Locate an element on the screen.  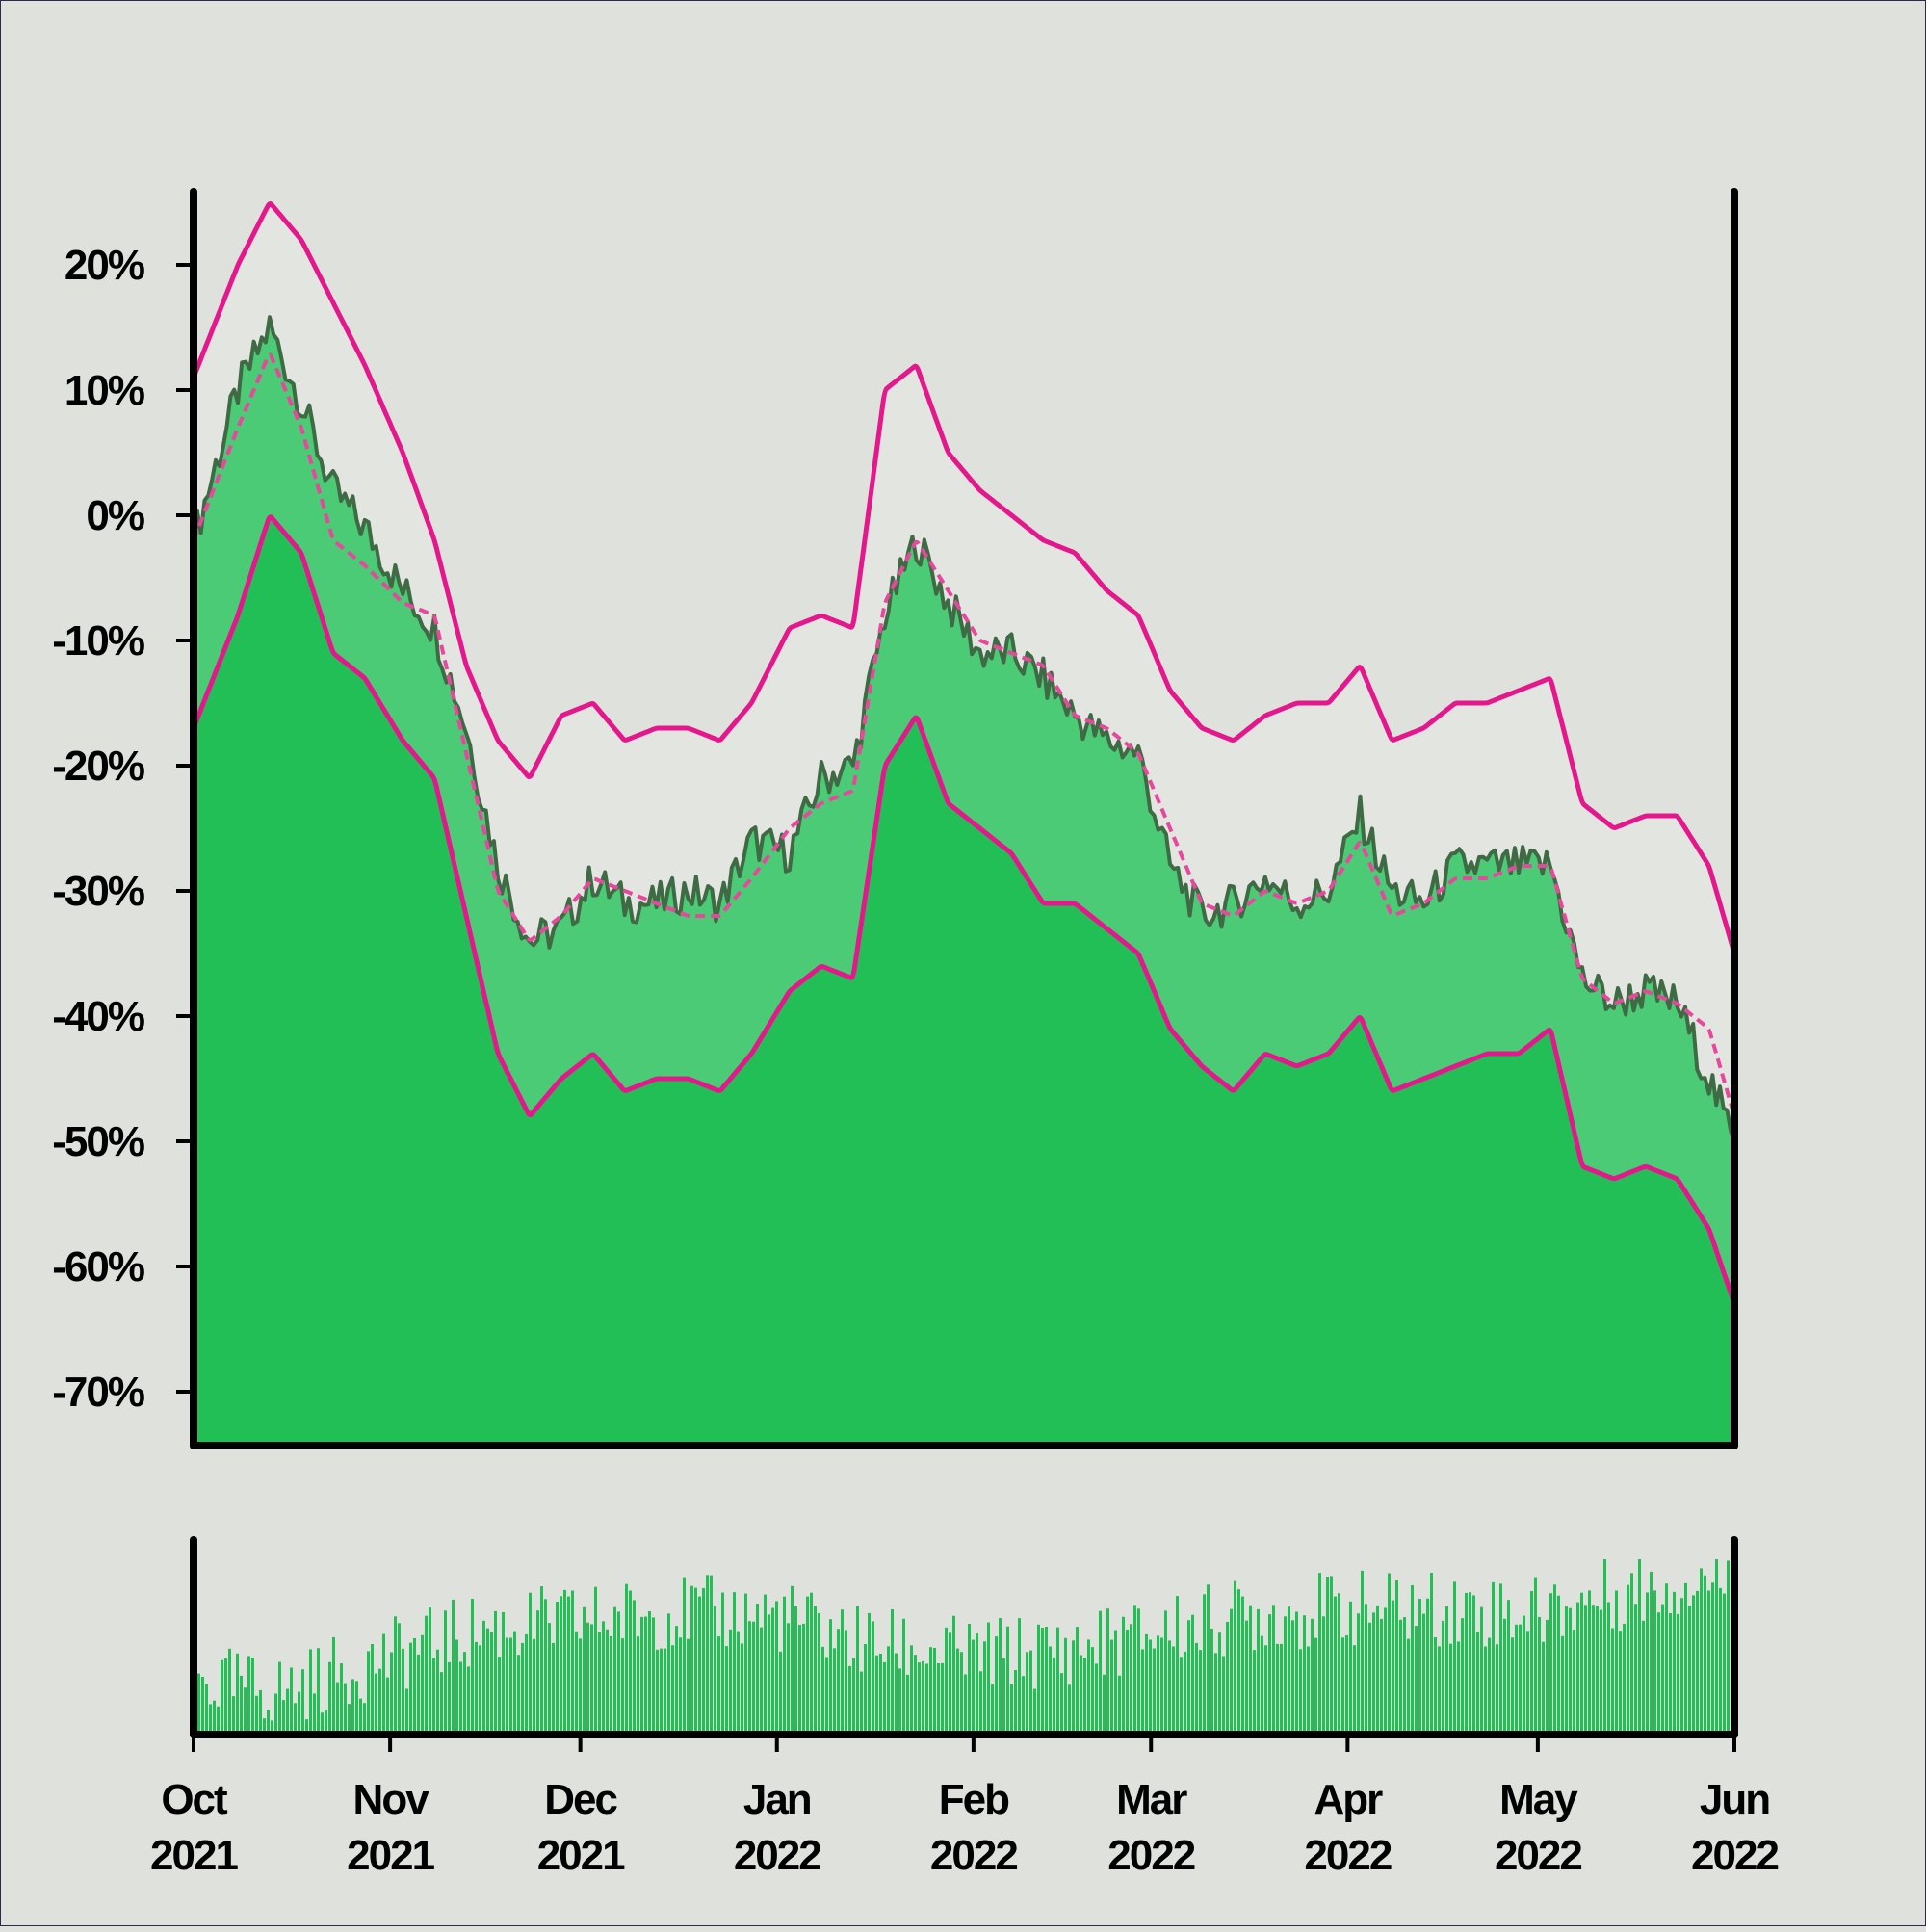
volume-bar-panel is located at coordinates (964, 1637).